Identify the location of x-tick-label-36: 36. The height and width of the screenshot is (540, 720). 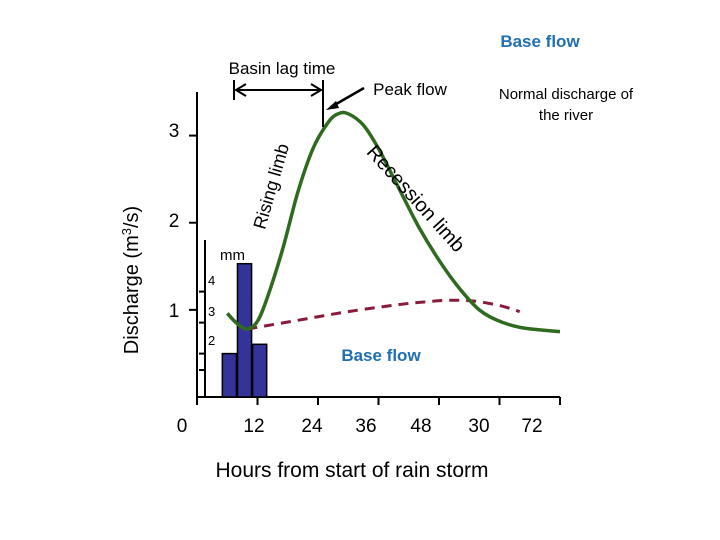
(365, 426).